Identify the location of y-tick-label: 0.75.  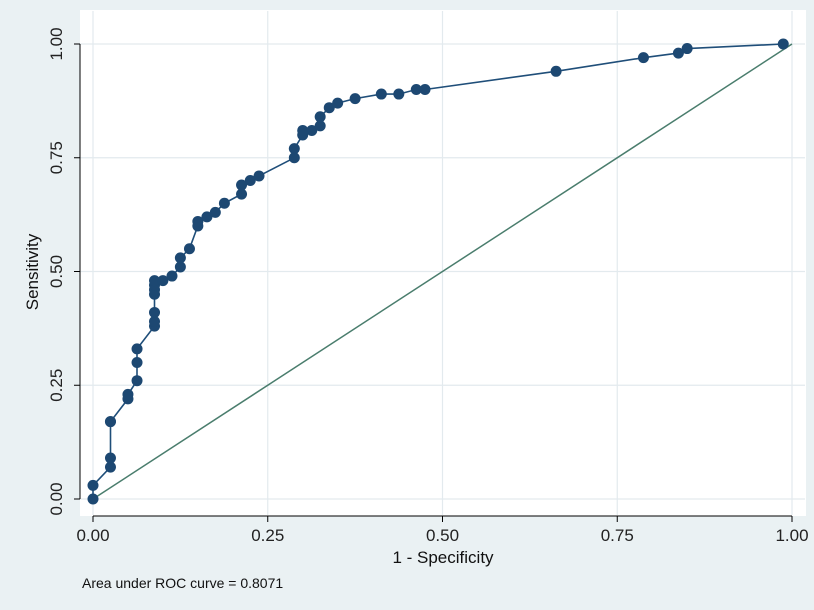
(56, 157).